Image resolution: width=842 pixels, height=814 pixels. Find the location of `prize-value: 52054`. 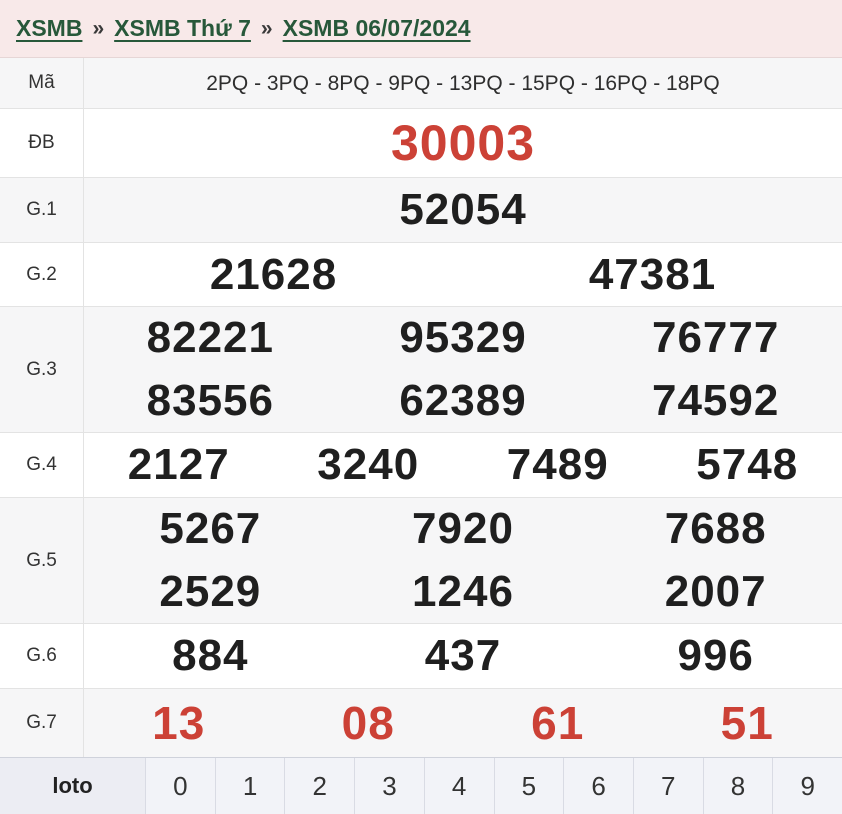

prize-value: 52054 is located at coordinates (463, 209).